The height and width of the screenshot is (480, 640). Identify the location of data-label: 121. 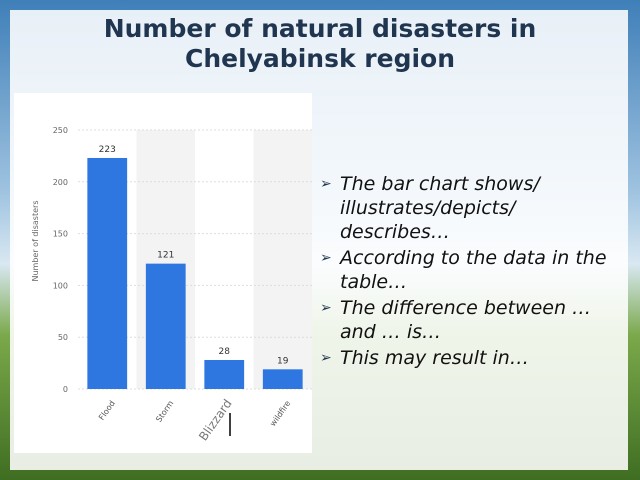
(165, 256).